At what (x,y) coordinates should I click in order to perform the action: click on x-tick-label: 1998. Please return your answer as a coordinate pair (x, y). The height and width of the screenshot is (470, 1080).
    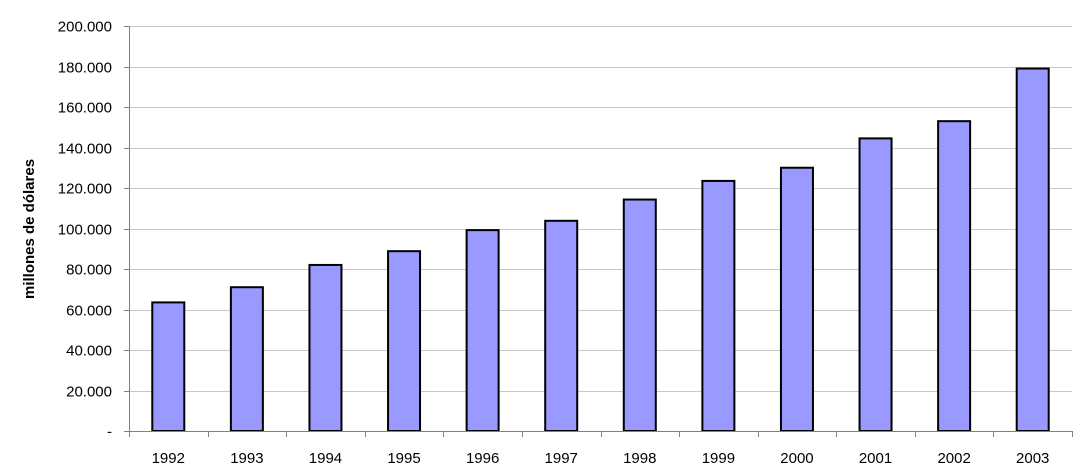
    Looking at the image, I should click on (639, 458).